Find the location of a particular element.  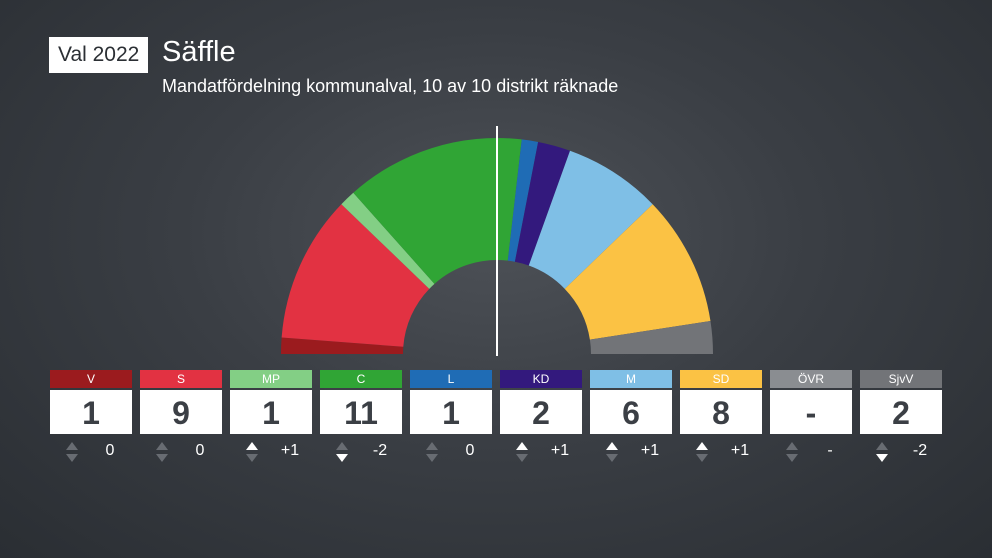

party-code: ÖVR is located at coordinates (811, 379).